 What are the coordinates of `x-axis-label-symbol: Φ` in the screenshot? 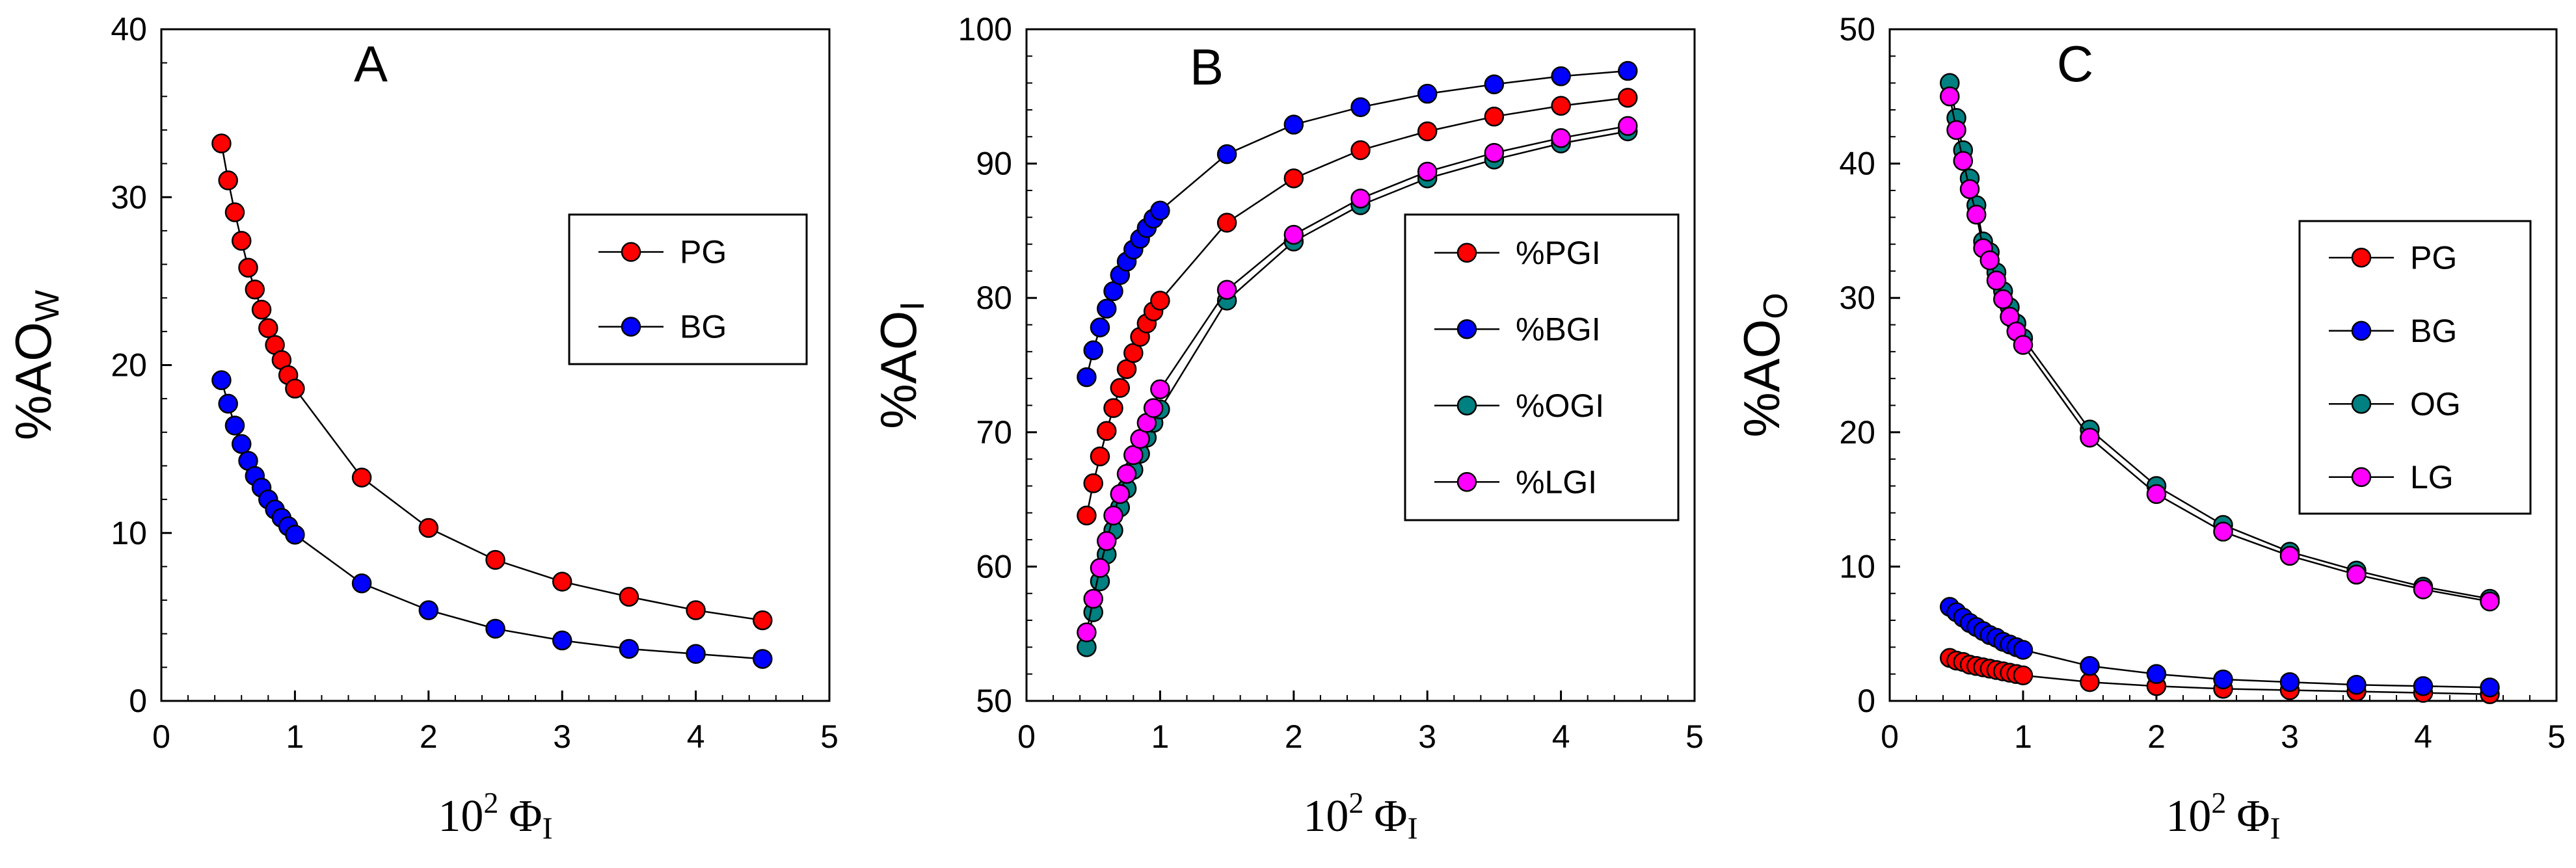 It's located at (1390, 816).